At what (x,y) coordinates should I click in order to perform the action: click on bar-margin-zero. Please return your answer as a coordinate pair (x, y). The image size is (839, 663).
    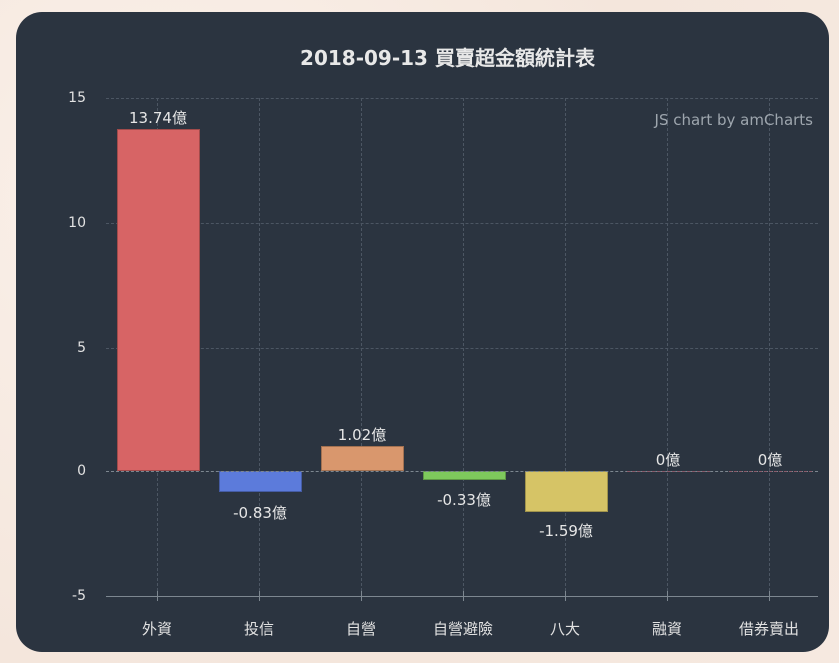
    Looking at the image, I should click on (668, 471).